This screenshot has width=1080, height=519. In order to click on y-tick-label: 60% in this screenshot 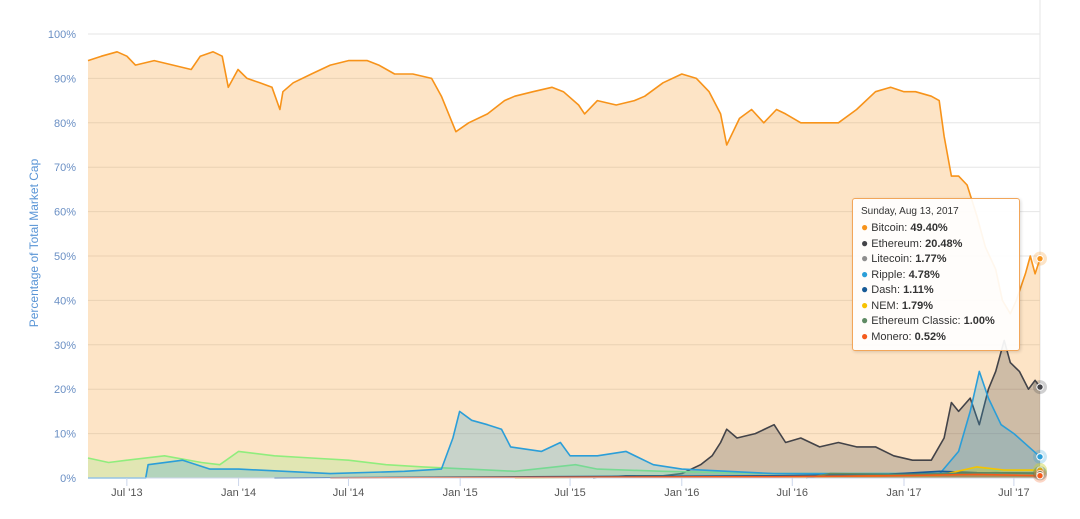, I will do `click(65, 213)`.